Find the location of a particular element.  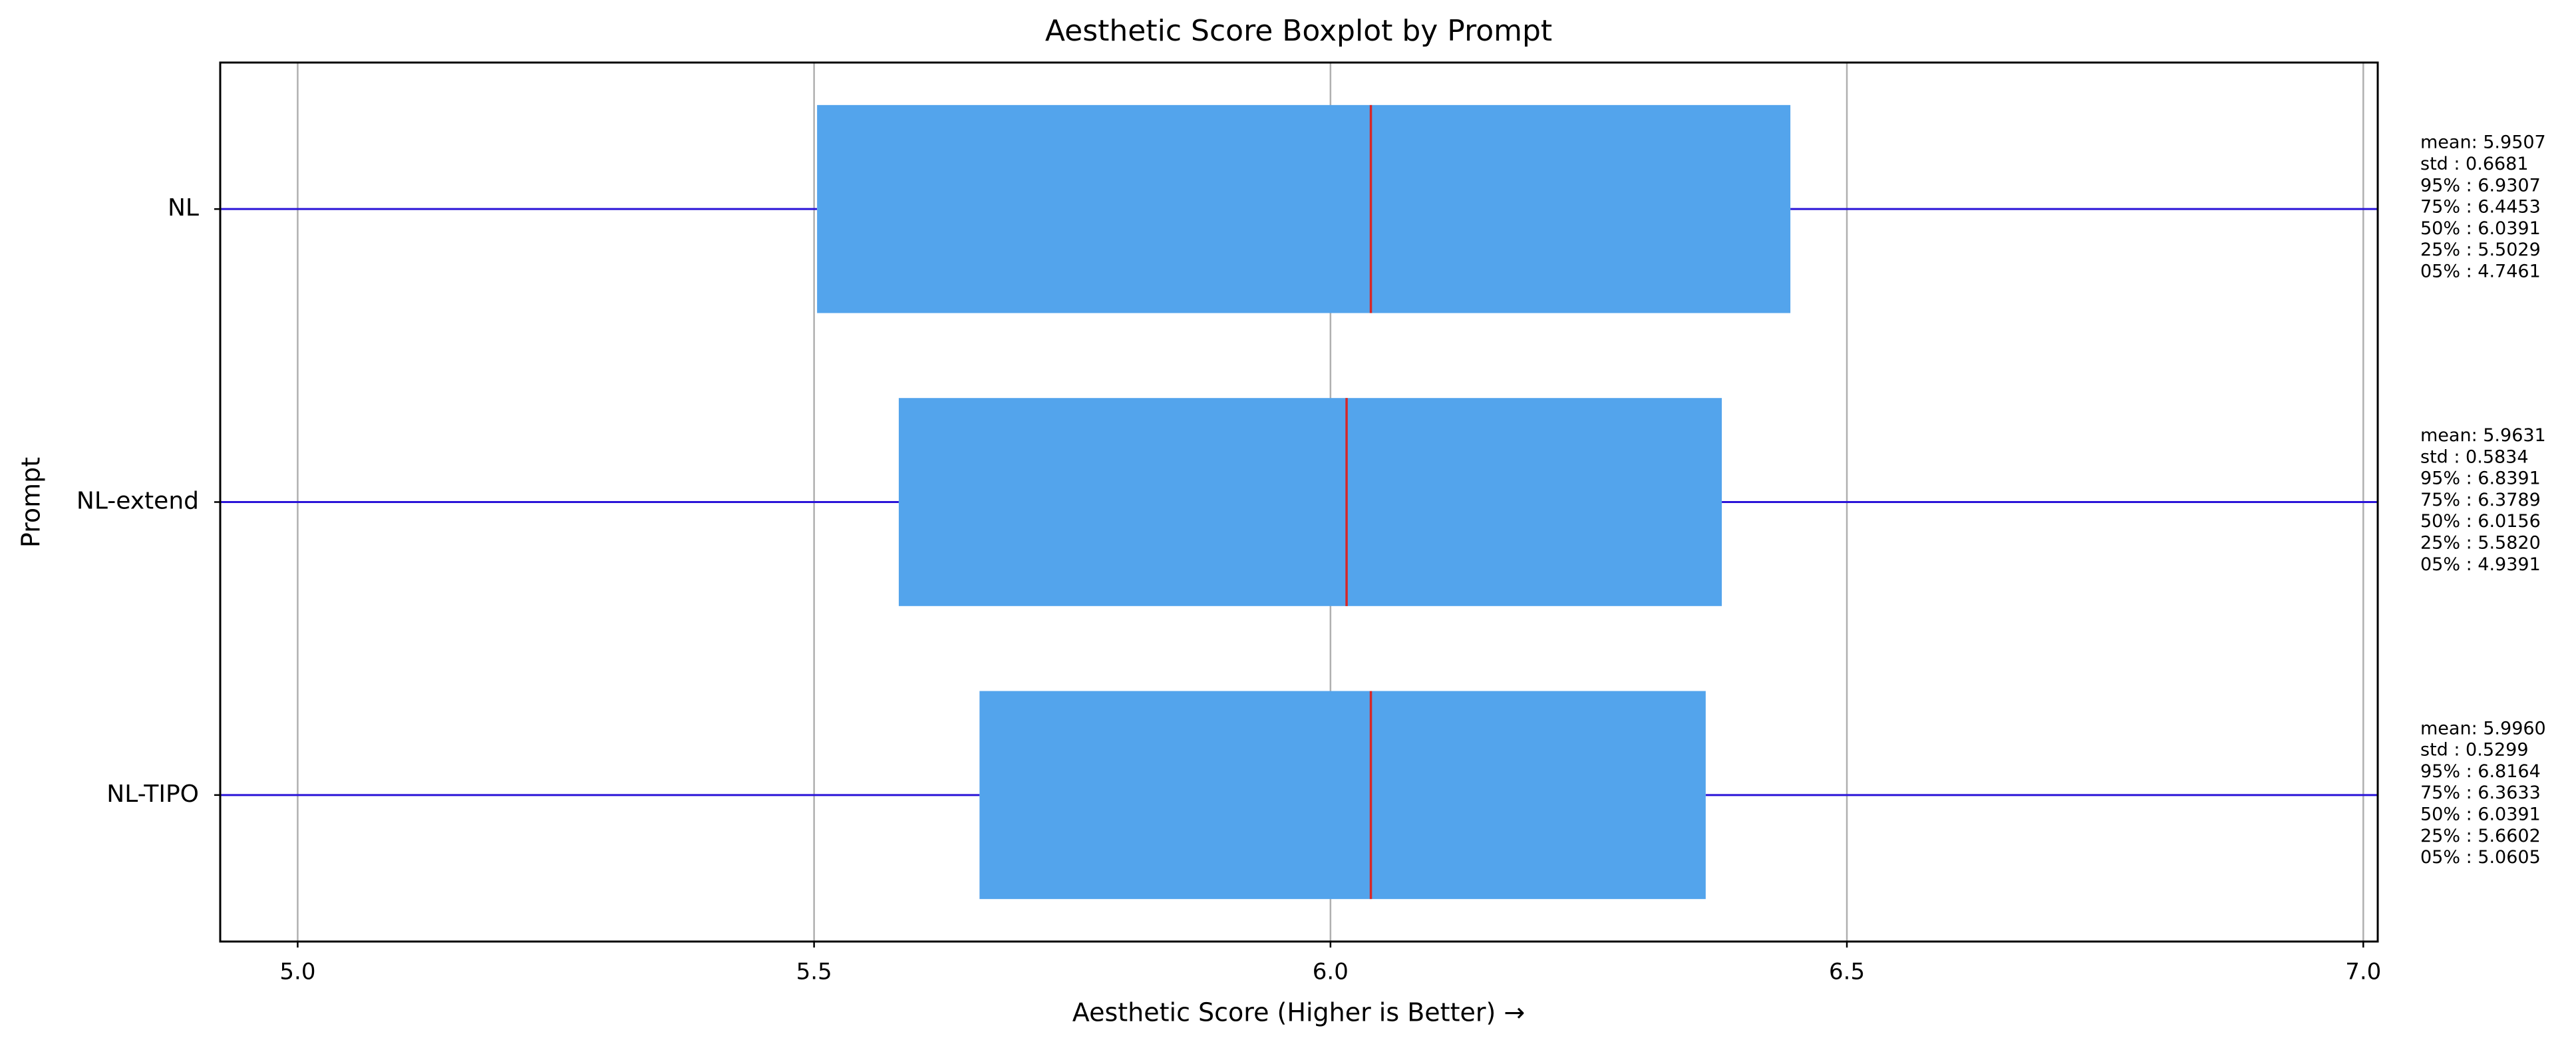

stat-annotation: mean: 5.9507 is located at coordinates (2483, 143).